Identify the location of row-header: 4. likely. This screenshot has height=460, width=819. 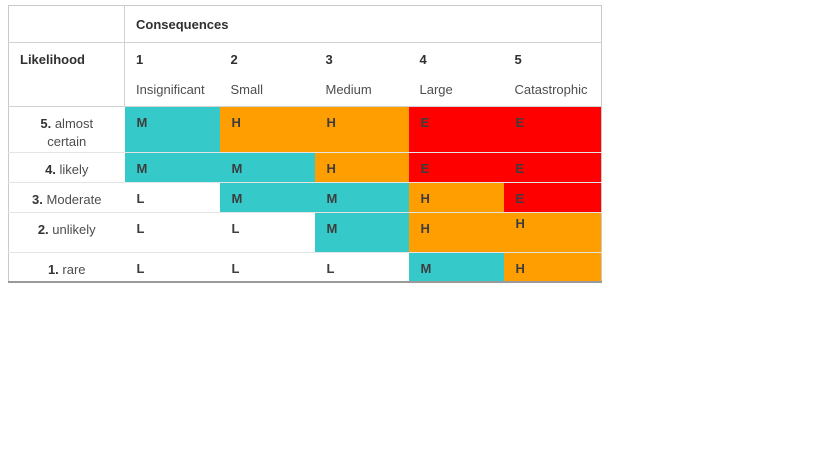
(66, 167).